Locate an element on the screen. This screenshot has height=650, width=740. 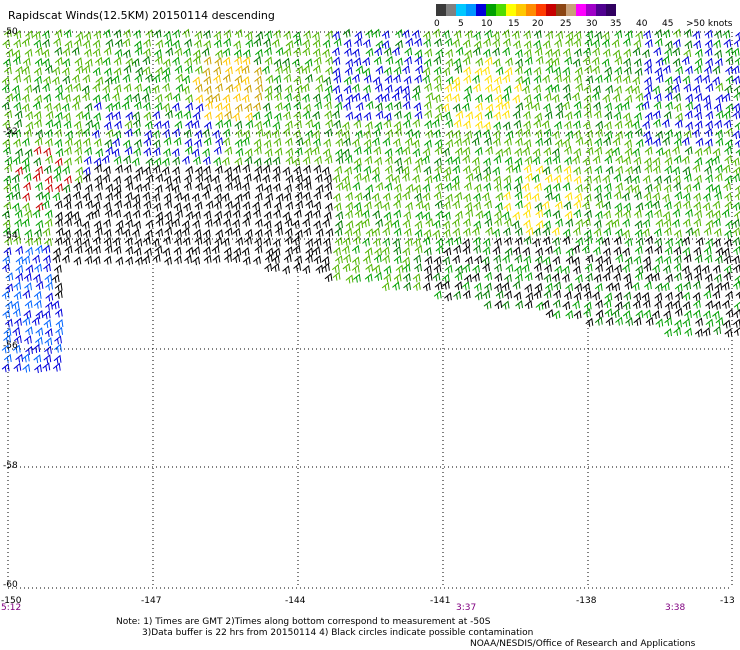
lon-label-150: -150 is located at coordinates (11, 601).